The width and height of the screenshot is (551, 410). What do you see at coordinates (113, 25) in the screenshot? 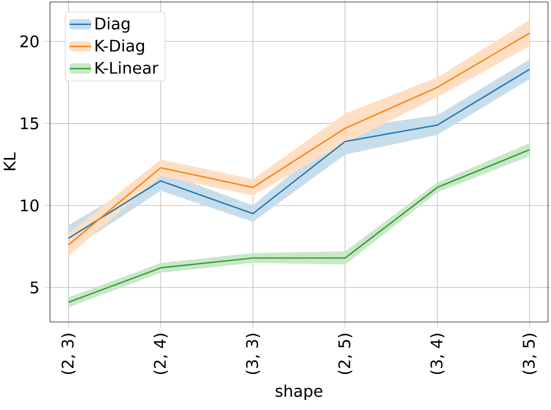
I see `legend-label: Diag` at bounding box center [113, 25].